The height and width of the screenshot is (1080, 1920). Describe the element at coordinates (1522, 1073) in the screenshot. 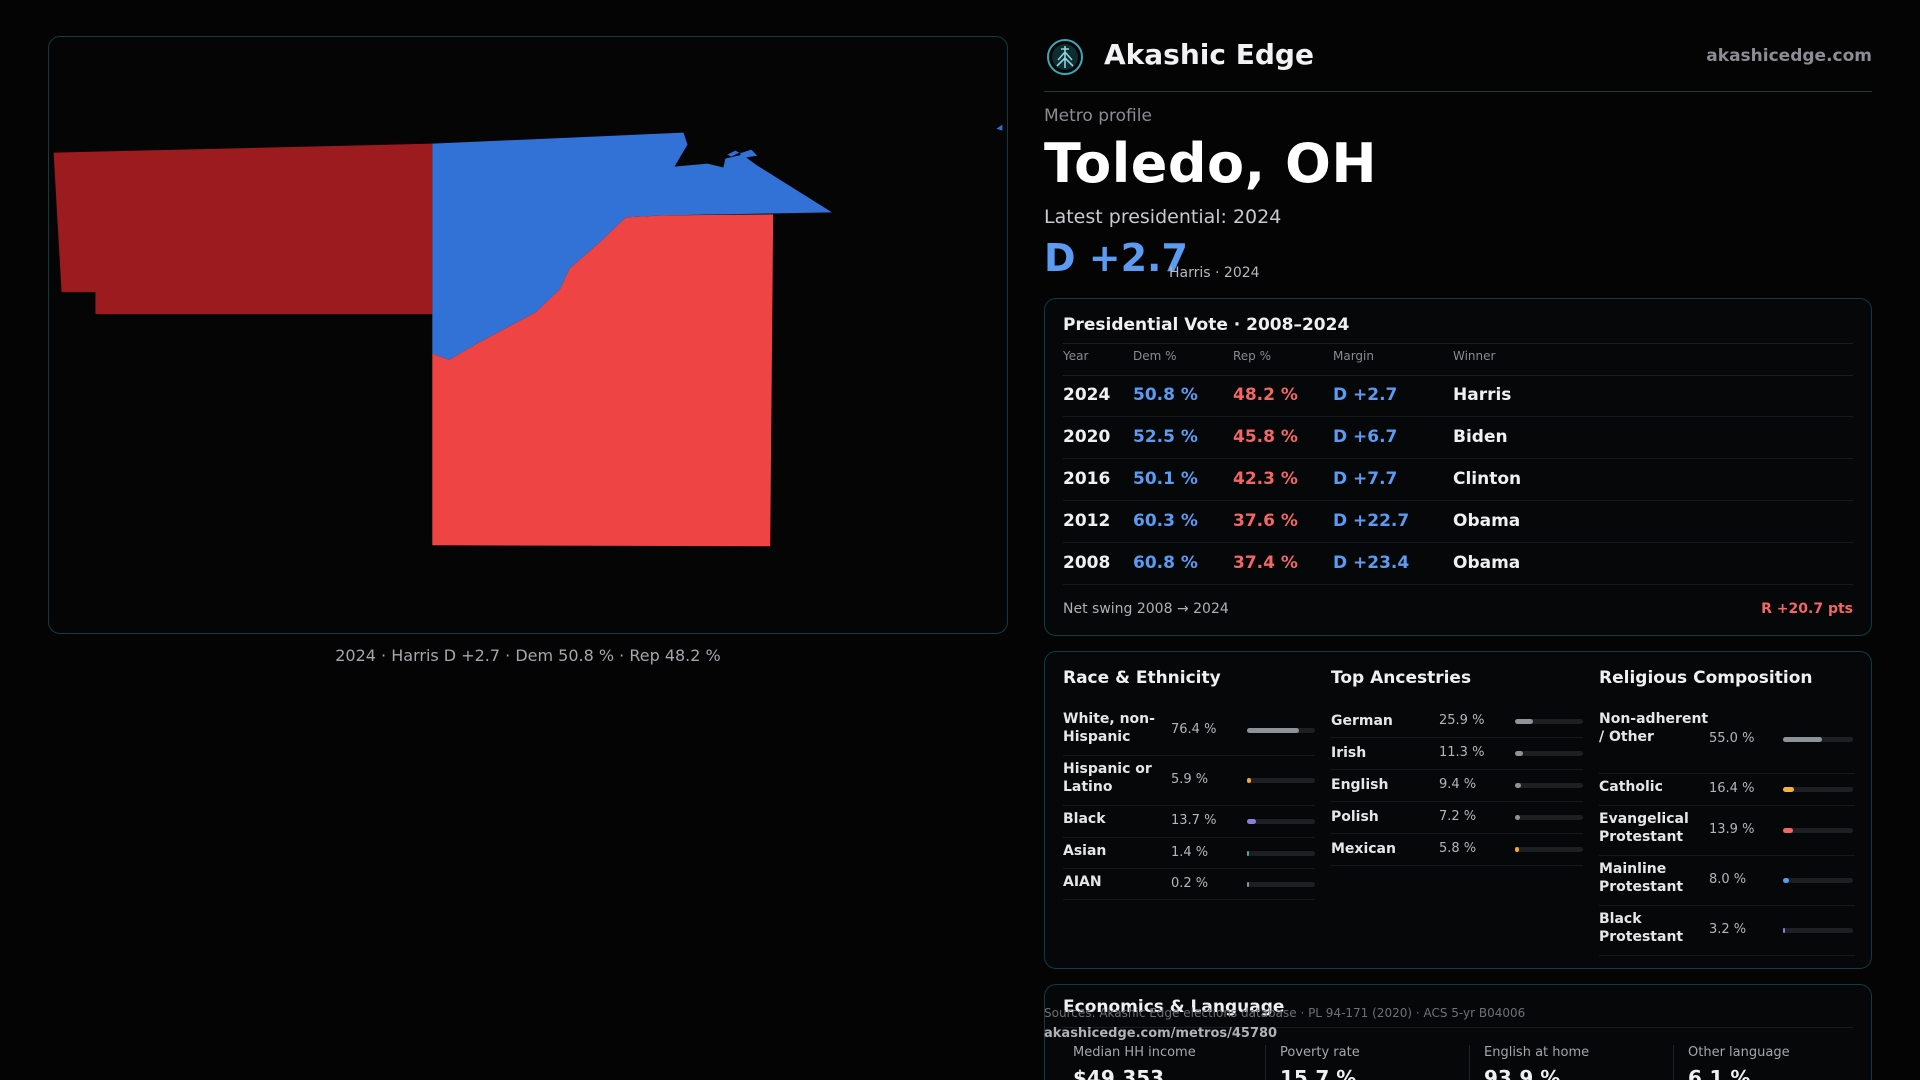

I see `stat-value: 93.9 %` at that location.